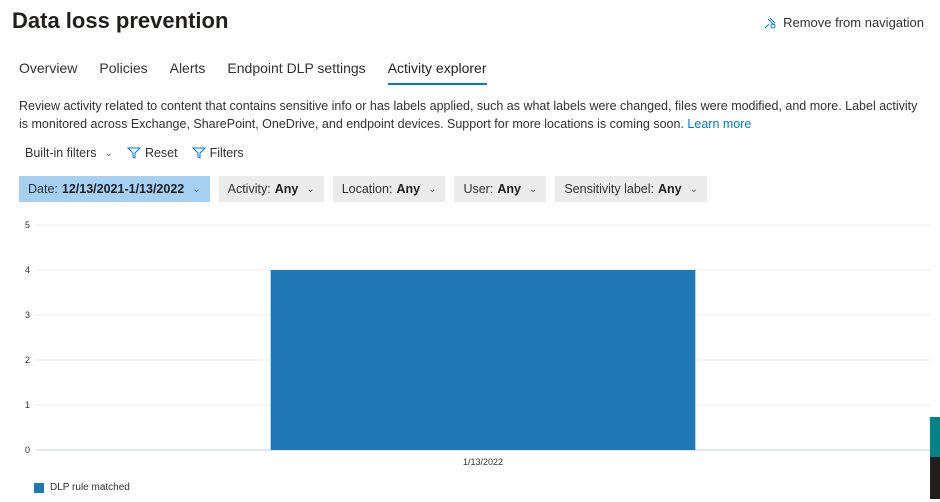 The width and height of the screenshot is (940, 502). I want to click on filters-button: Filters, so click(217, 153).